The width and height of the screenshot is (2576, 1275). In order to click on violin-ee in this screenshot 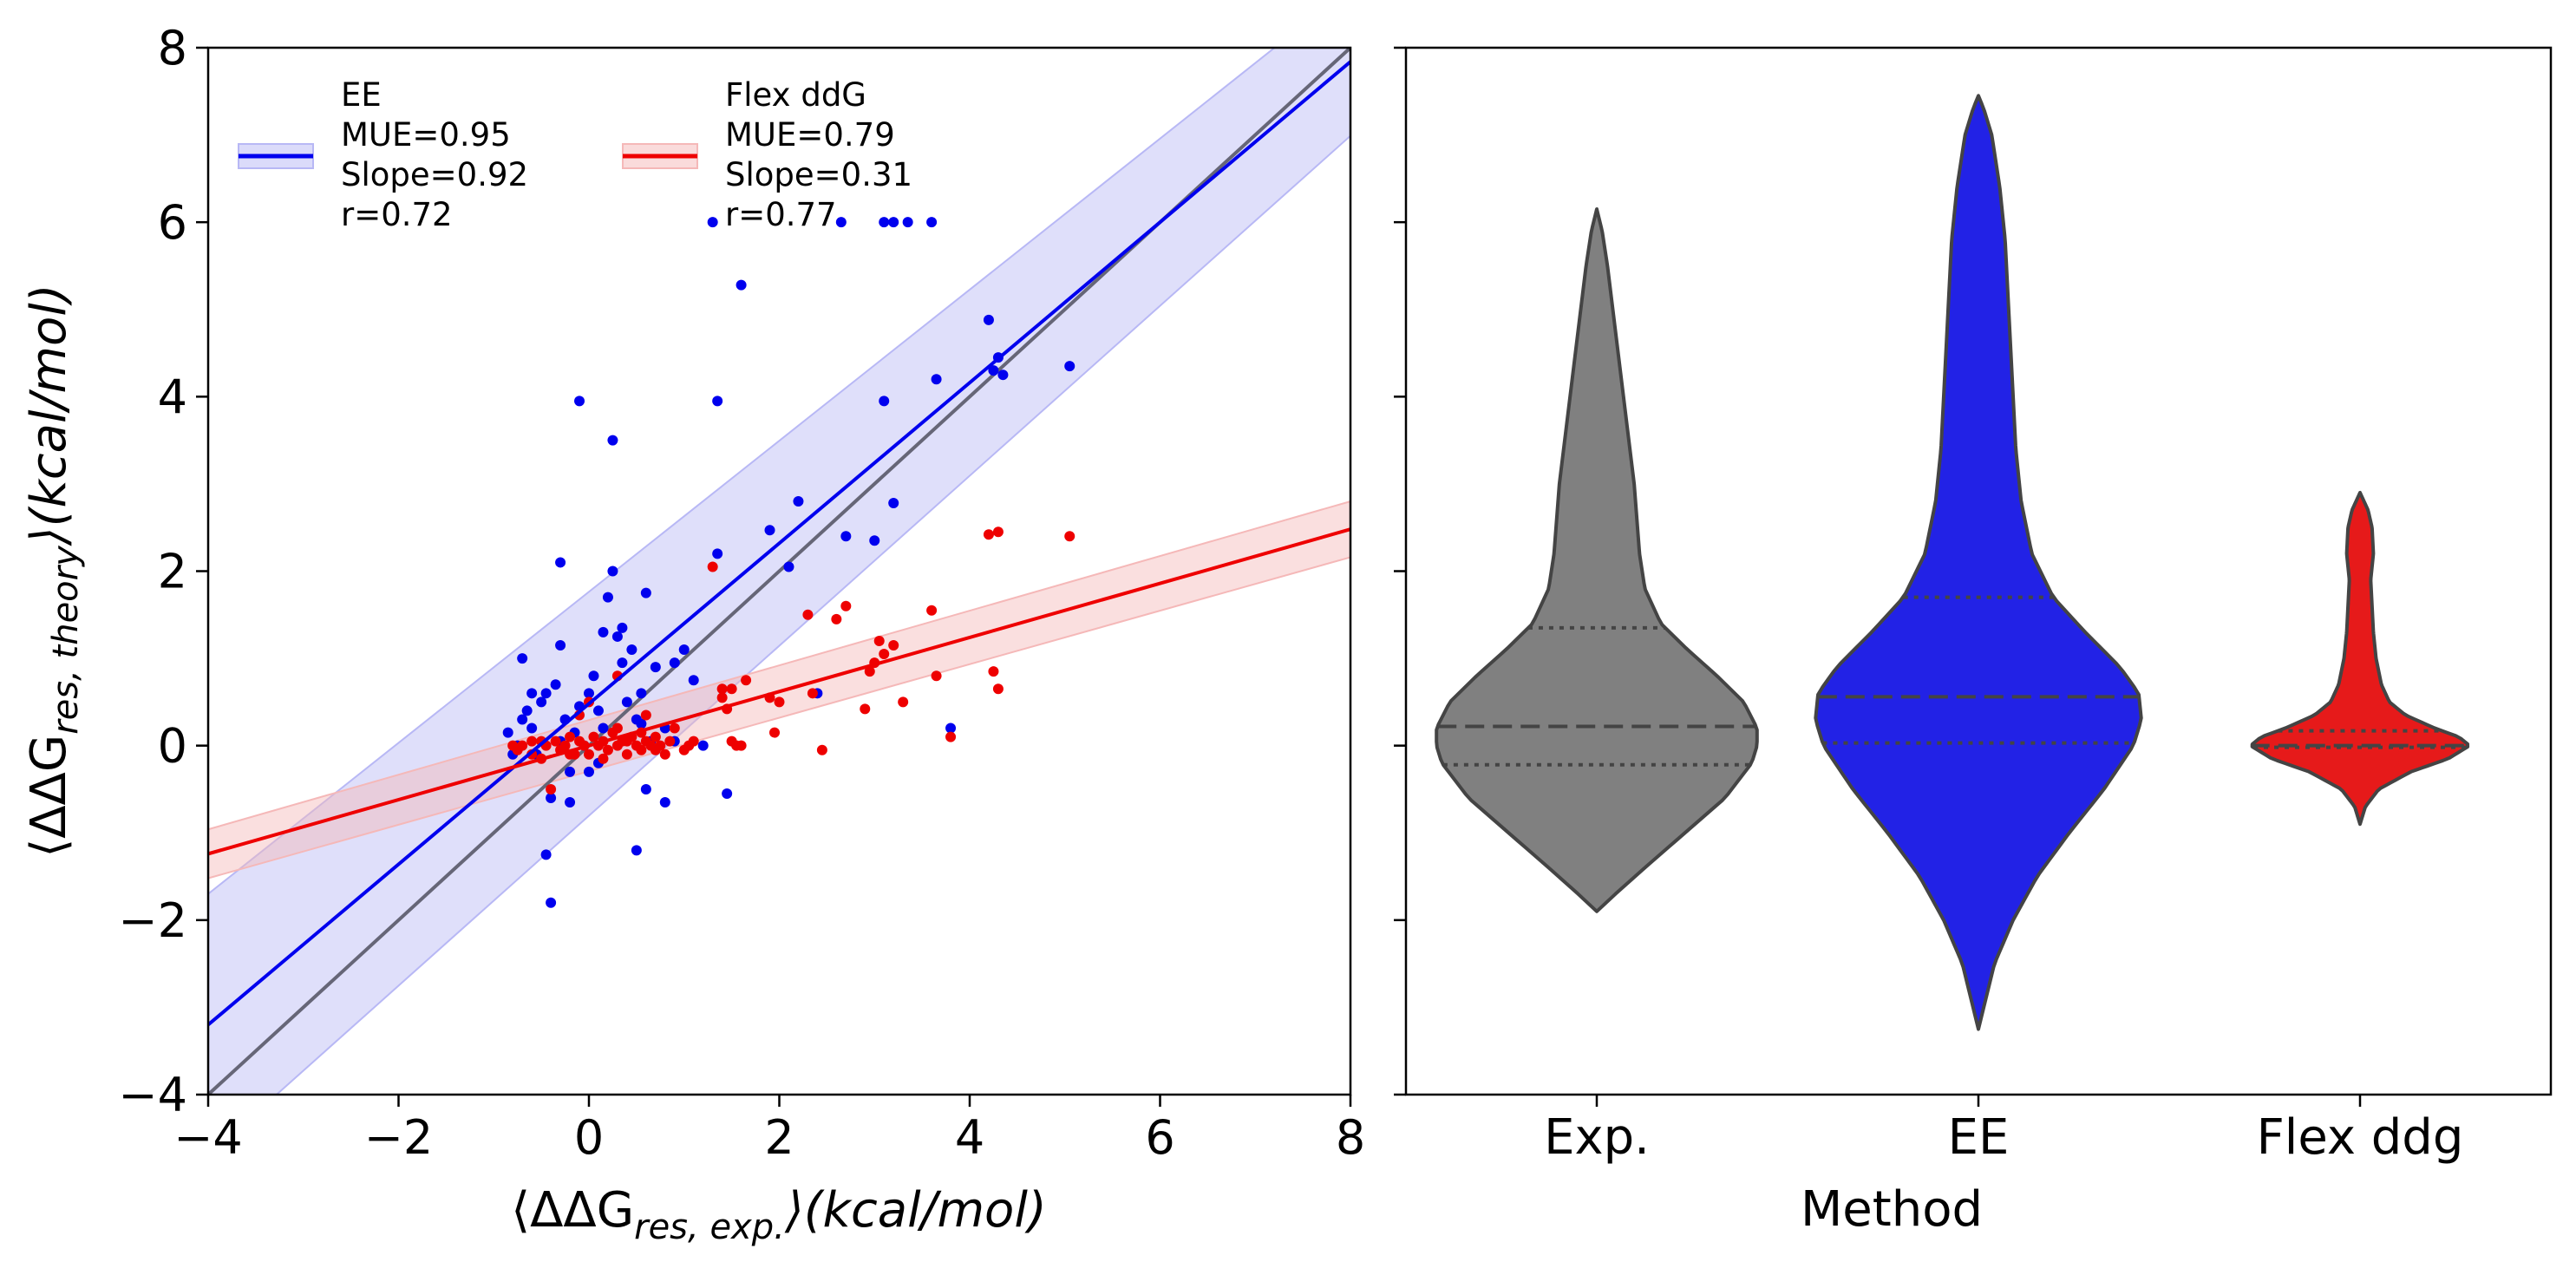, I will do `click(1978, 562)`.